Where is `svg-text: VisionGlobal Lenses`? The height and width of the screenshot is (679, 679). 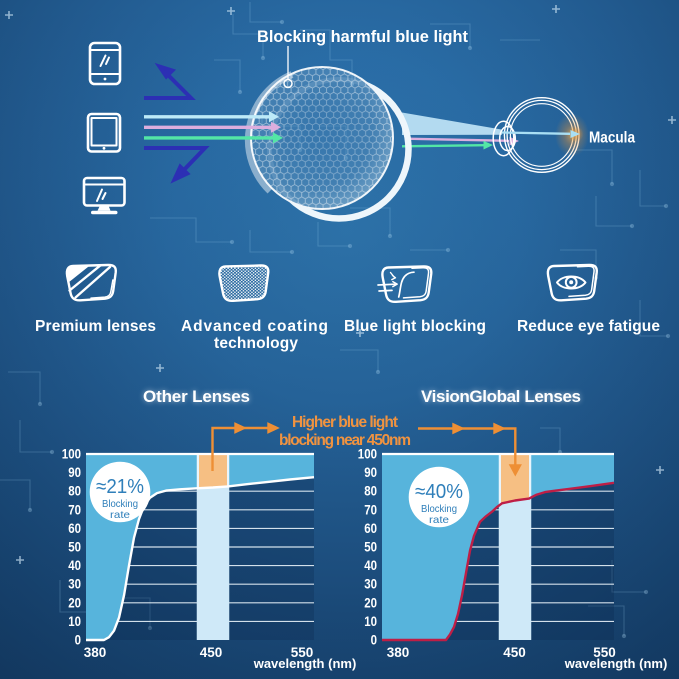 svg-text: VisionGlobal Lenses is located at coordinates (501, 396).